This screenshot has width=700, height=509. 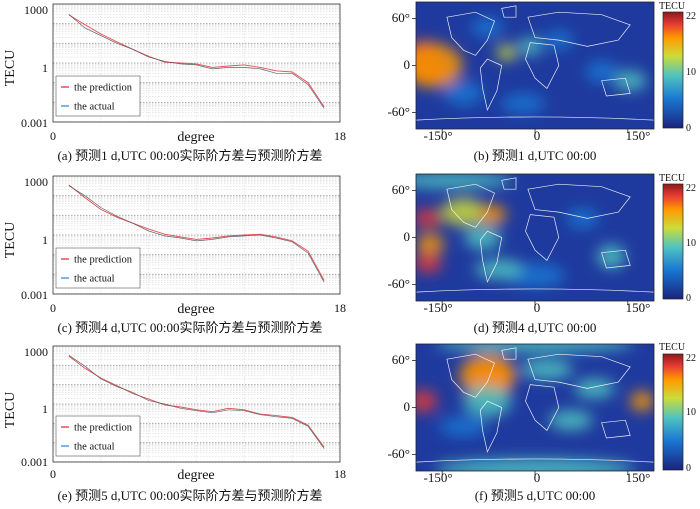 I want to click on panel-caption: (c) 预测4 d,UTC 00:00实际阶方差与预测阶方差, so click(x=189, y=327).